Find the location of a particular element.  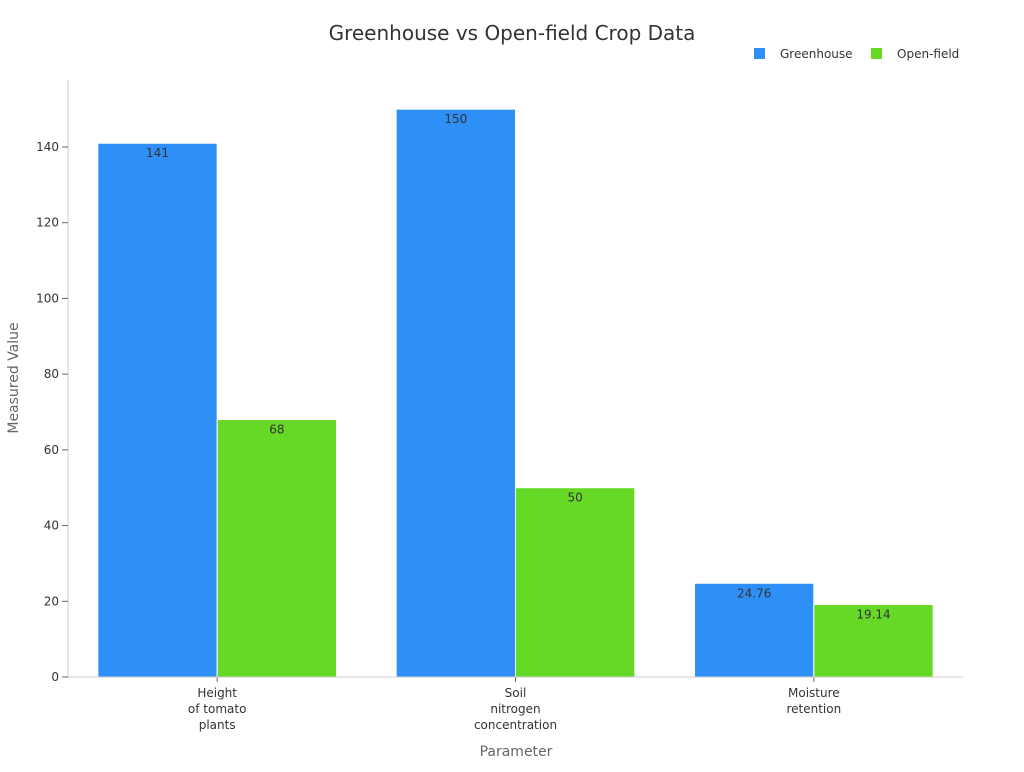

data-label: 19.14 is located at coordinates (873, 615).